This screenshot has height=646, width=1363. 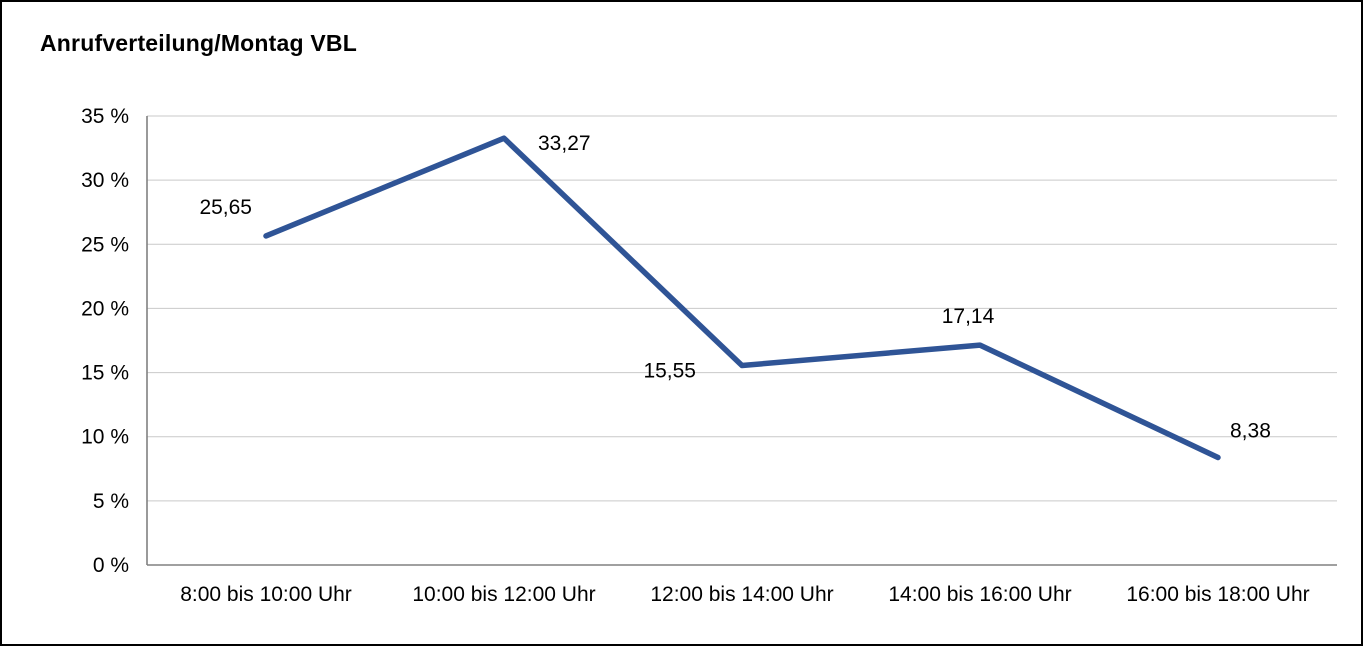 I want to click on data-label: 17,14, so click(x=968, y=316).